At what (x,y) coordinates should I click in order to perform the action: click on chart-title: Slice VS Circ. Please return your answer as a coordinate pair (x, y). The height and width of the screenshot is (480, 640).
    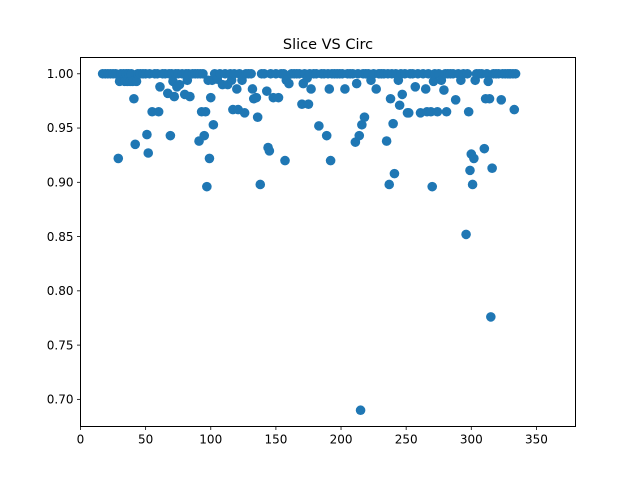
    Looking at the image, I should click on (328, 45).